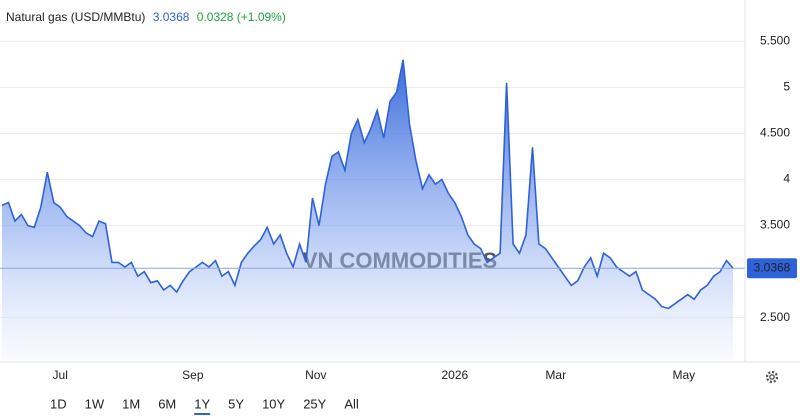 Image resolution: width=800 pixels, height=420 pixels. Describe the element at coordinates (171, 17) in the screenshot. I see `price: 3.0368` at that location.